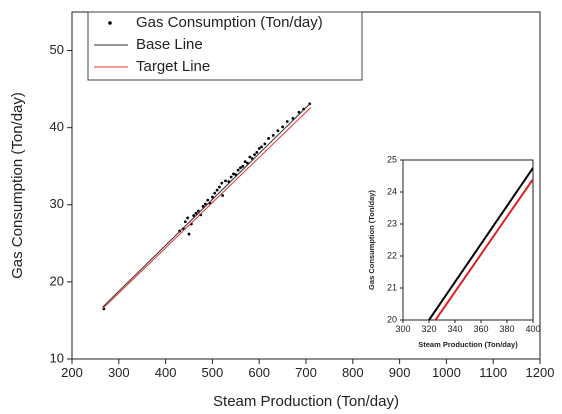 The width and height of the screenshot is (562, 414). What do you see at coordinates (400, 372) in the screenshot?
I see `x-tick-label: 900` at bounding box center [400, 372].